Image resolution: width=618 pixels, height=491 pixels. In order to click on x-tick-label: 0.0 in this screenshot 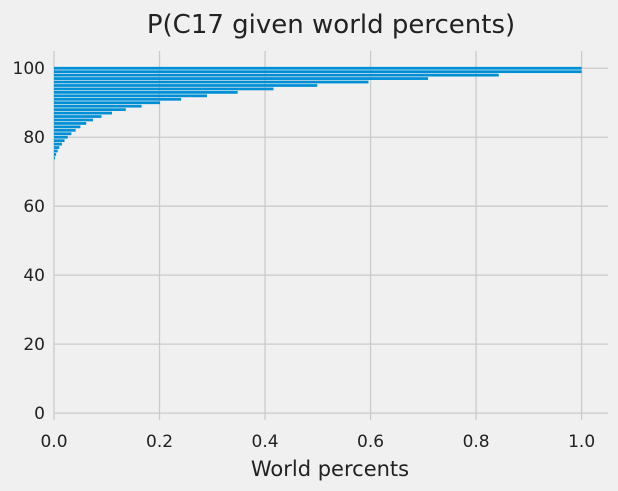, I will do `click(53, 442)`.